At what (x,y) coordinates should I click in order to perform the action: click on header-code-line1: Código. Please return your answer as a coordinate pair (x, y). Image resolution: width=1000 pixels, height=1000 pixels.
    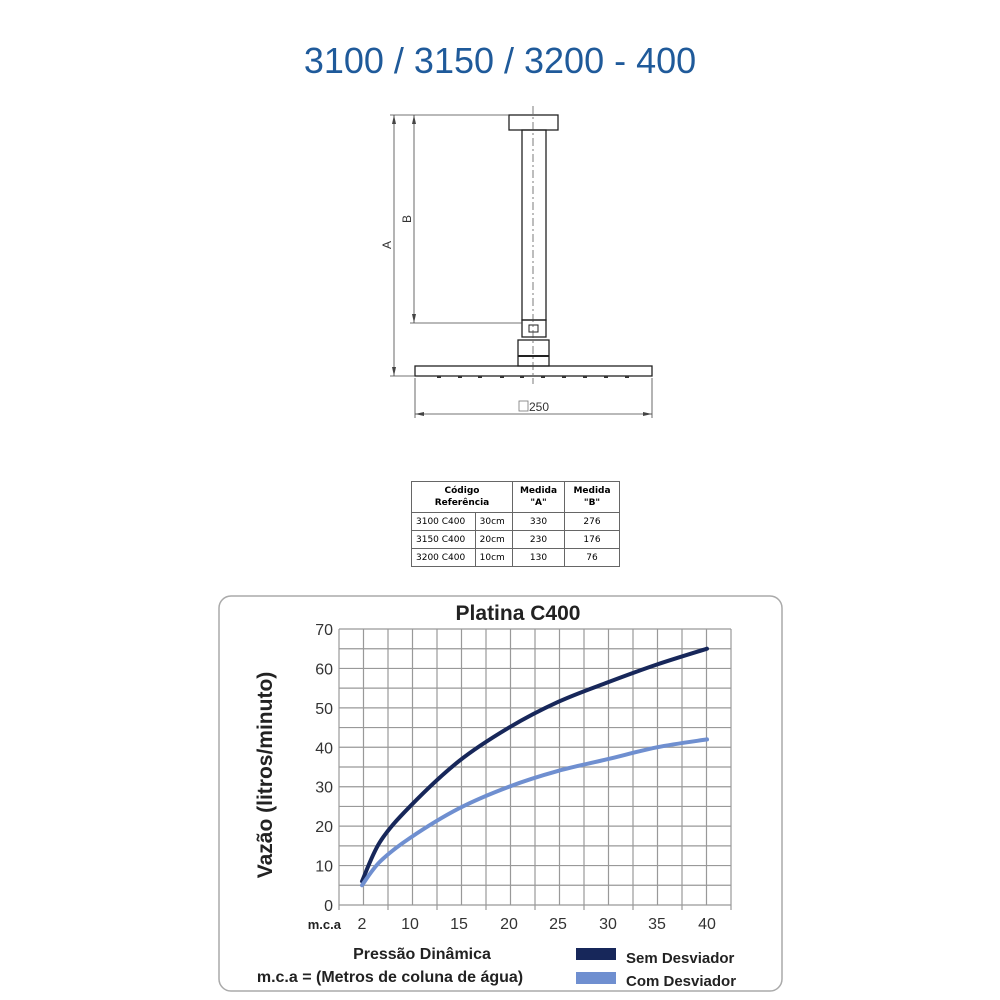
    Looking at the image, I should click on (462, 491).